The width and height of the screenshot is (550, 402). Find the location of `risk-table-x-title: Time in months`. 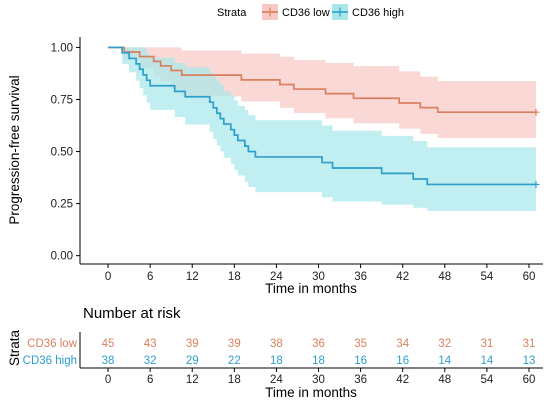

risk-table-x-title: Time in months is located at coordinates (311, 392).